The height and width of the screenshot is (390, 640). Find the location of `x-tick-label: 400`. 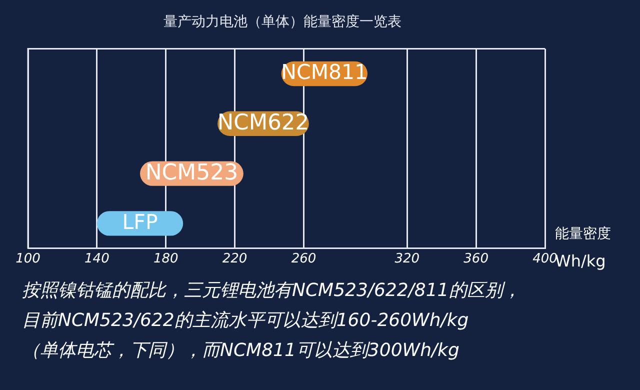

x-tick-label: 400 is located at coordinates (545, 259).